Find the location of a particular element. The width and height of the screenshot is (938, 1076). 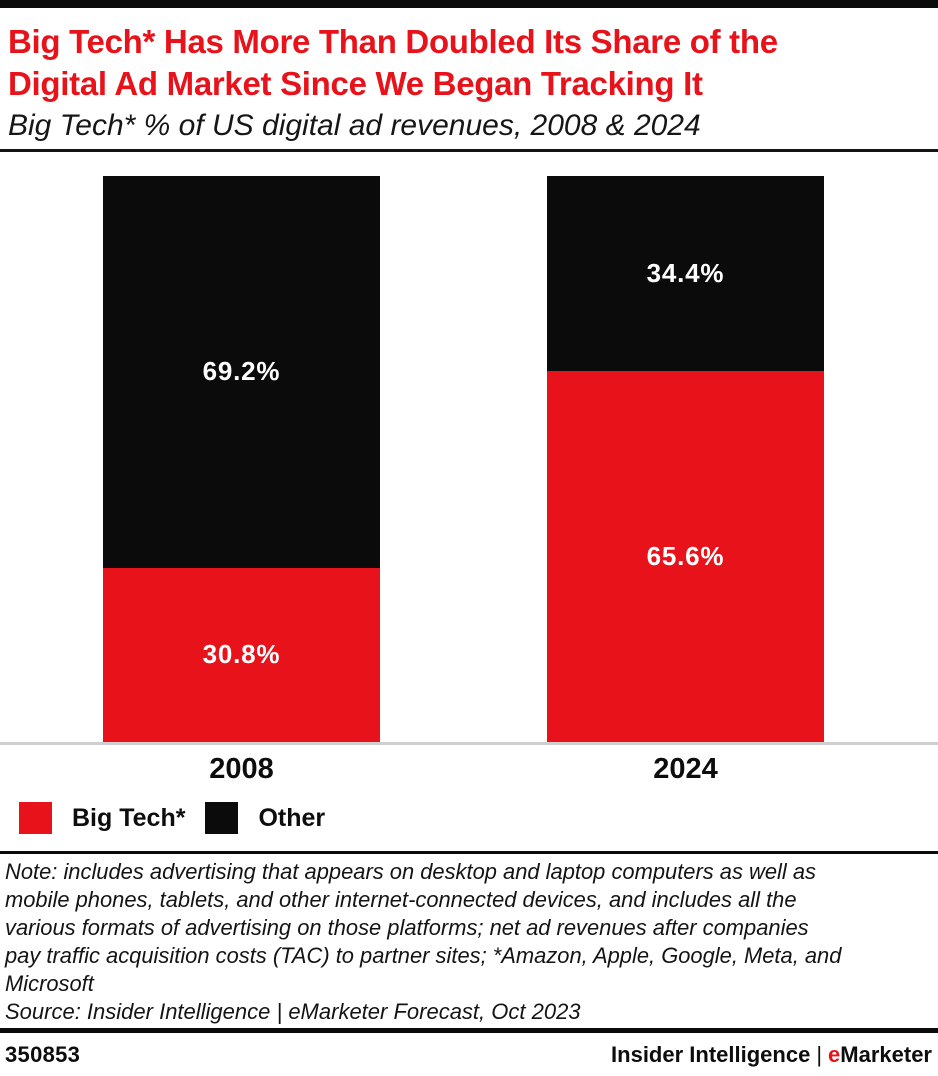

brand-lockup: Insider Intelligence | eMarketer is located at coordinates (771, 1055).